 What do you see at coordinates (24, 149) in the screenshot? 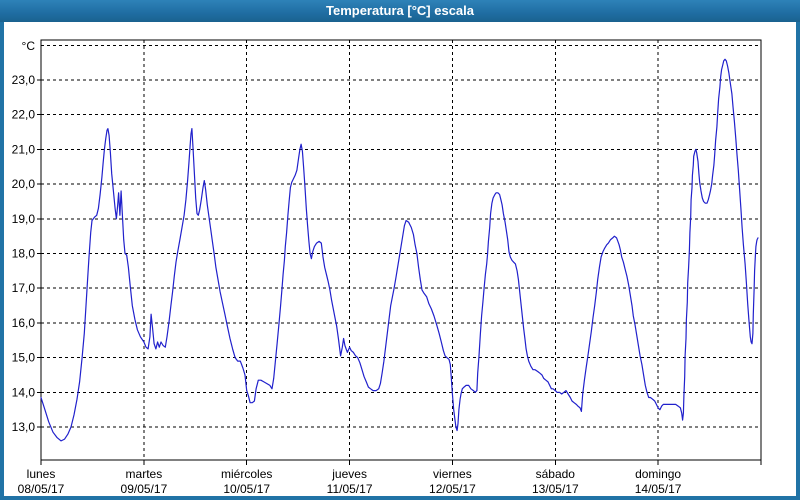
I see `y-tick-label: 21,0` at bounding box center [24, 149].